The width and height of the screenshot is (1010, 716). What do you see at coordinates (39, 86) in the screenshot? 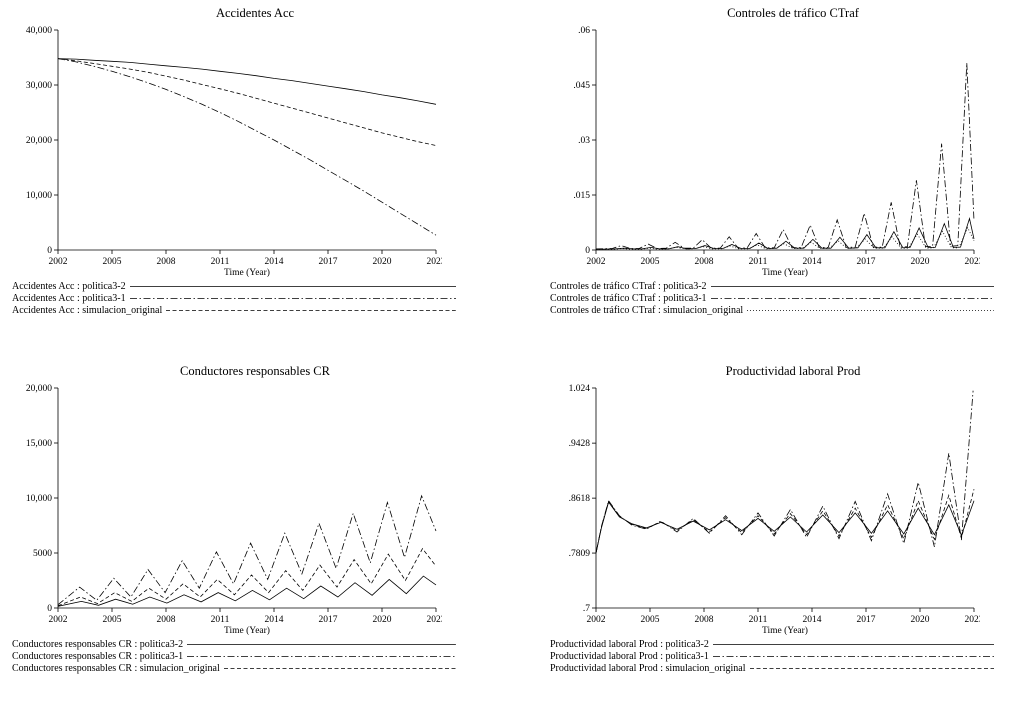
I see `y-tick-label: 30,000` at bounding box center [39, 86].